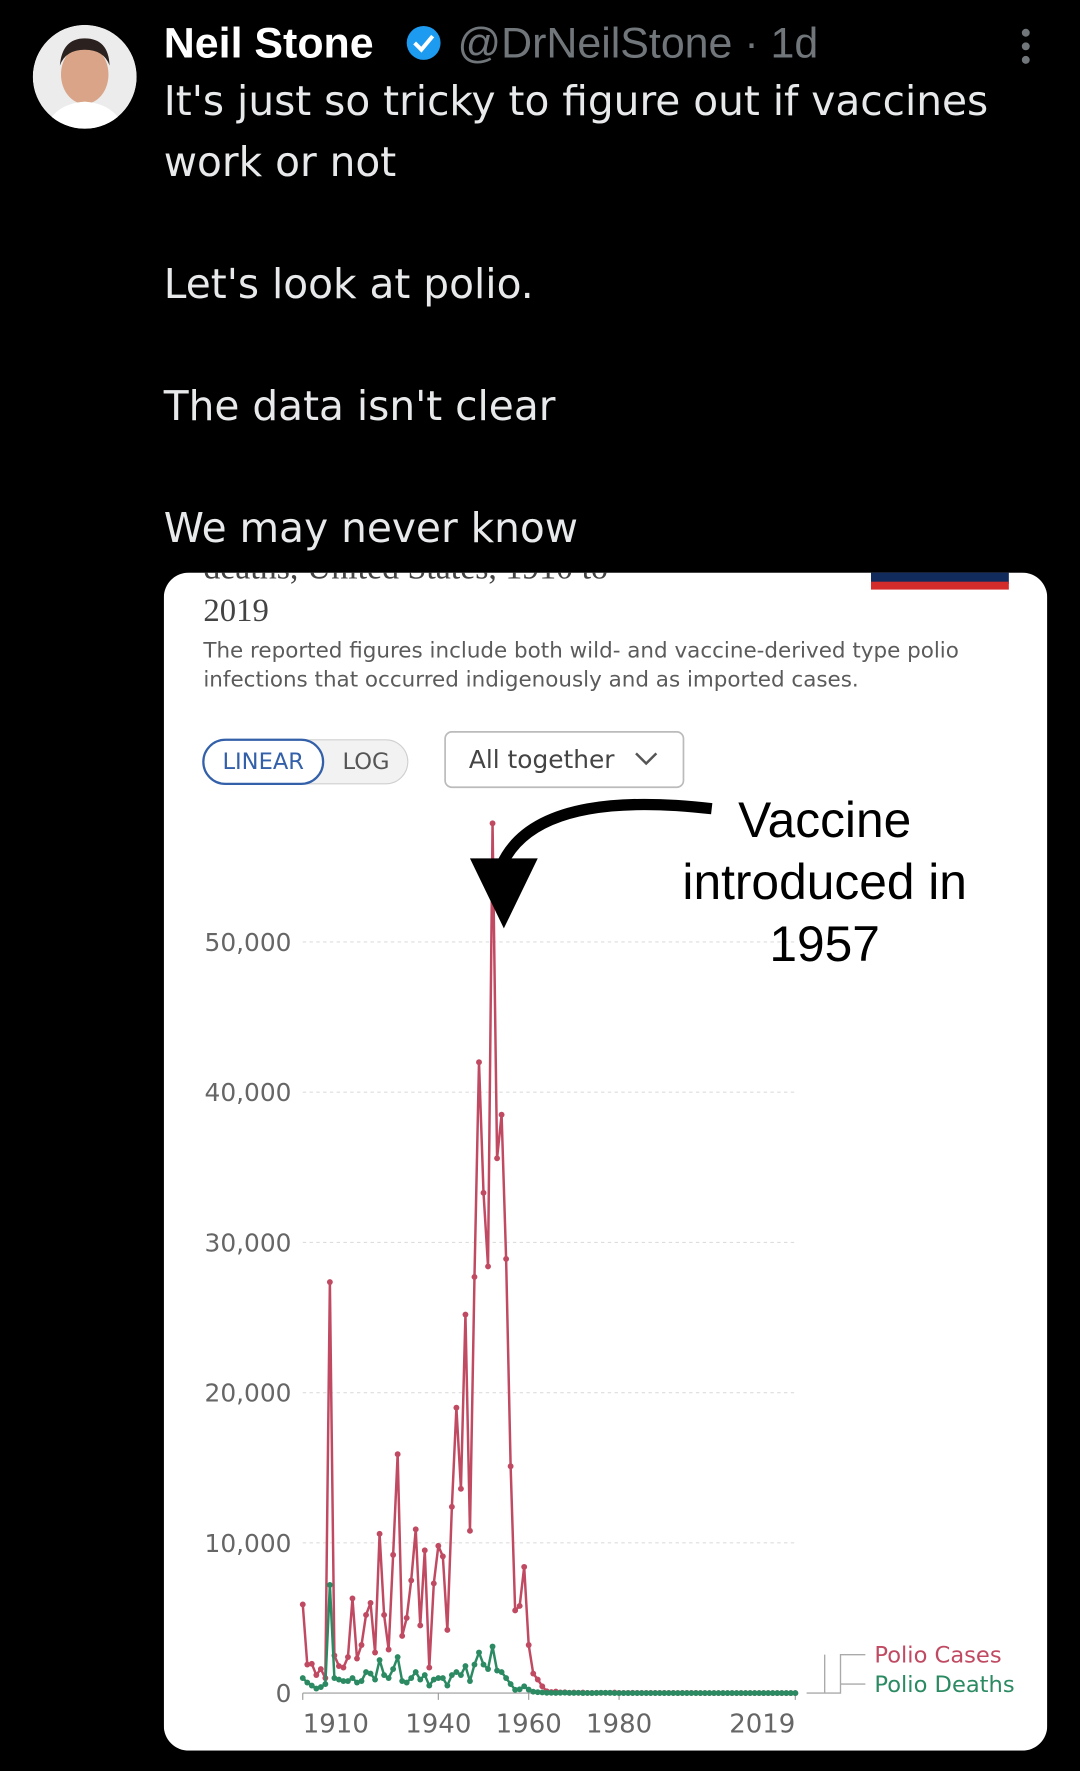  I want to click on dropdown, so click(564, 760).